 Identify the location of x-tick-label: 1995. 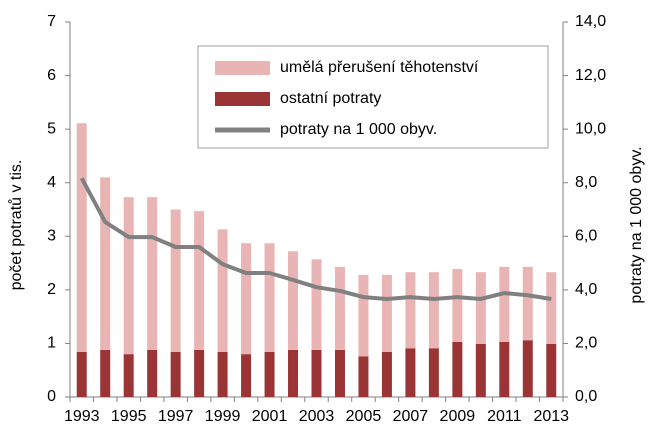
(129, 416).